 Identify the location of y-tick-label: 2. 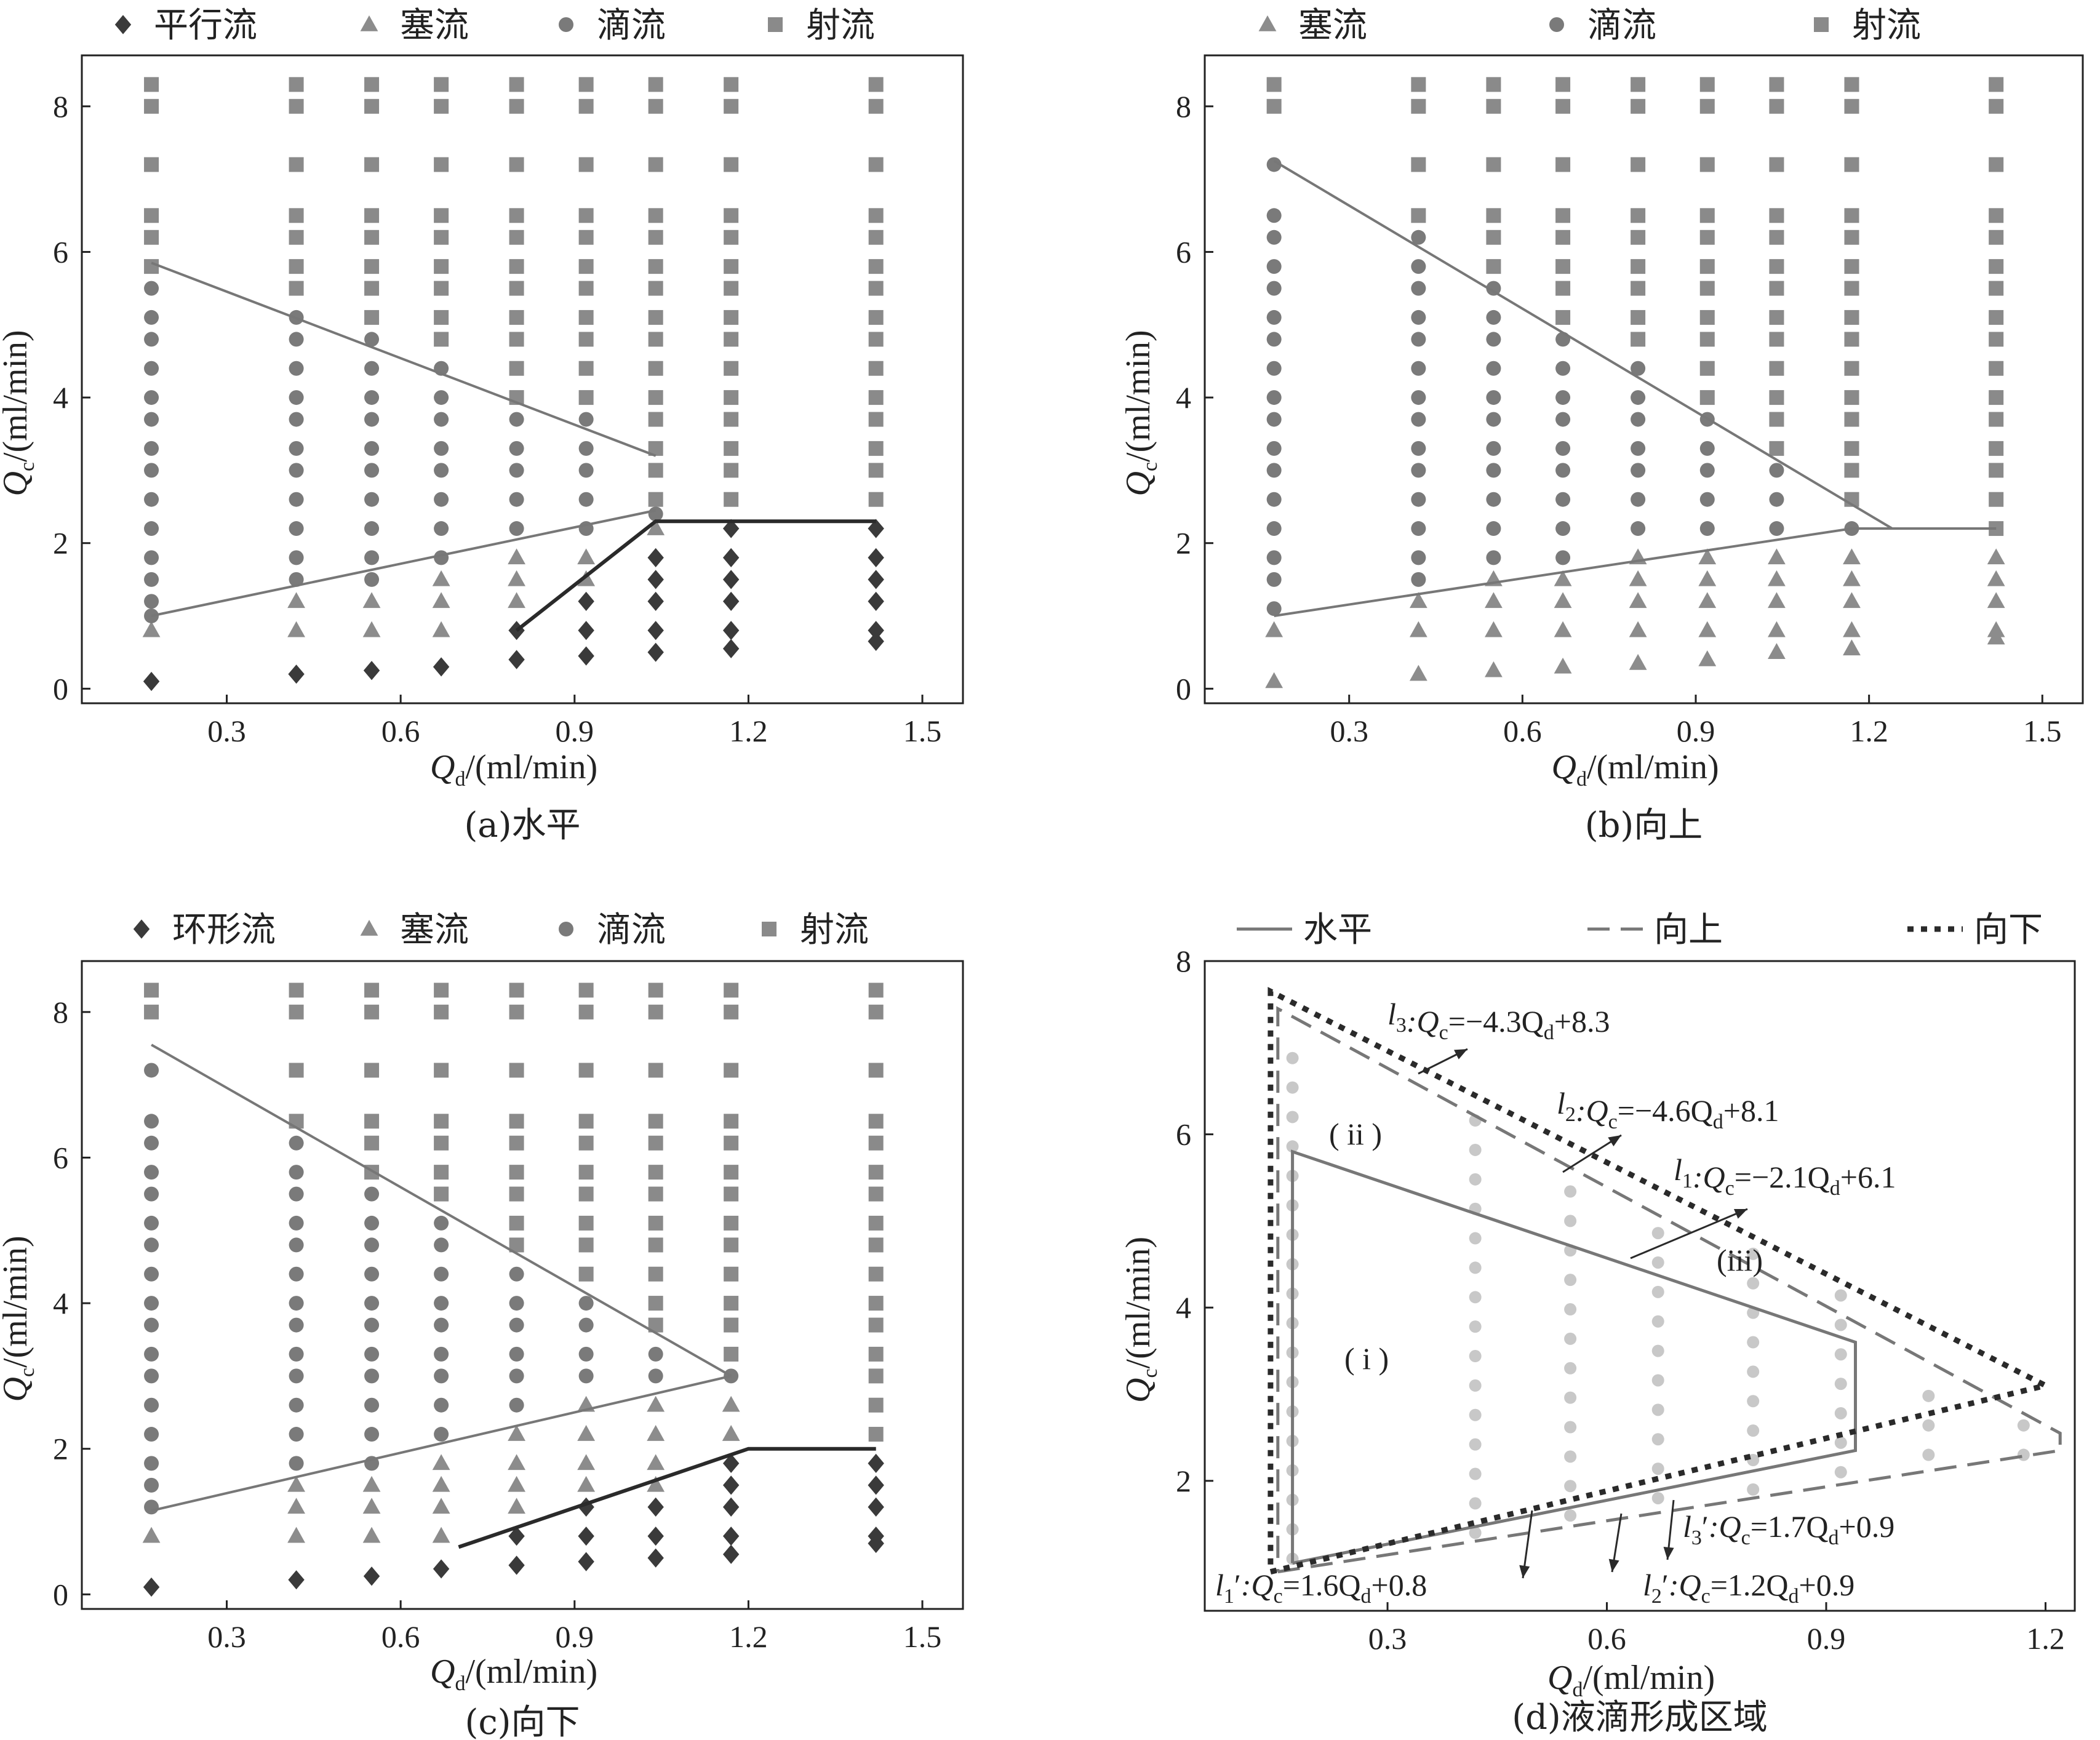
(1183, 544).